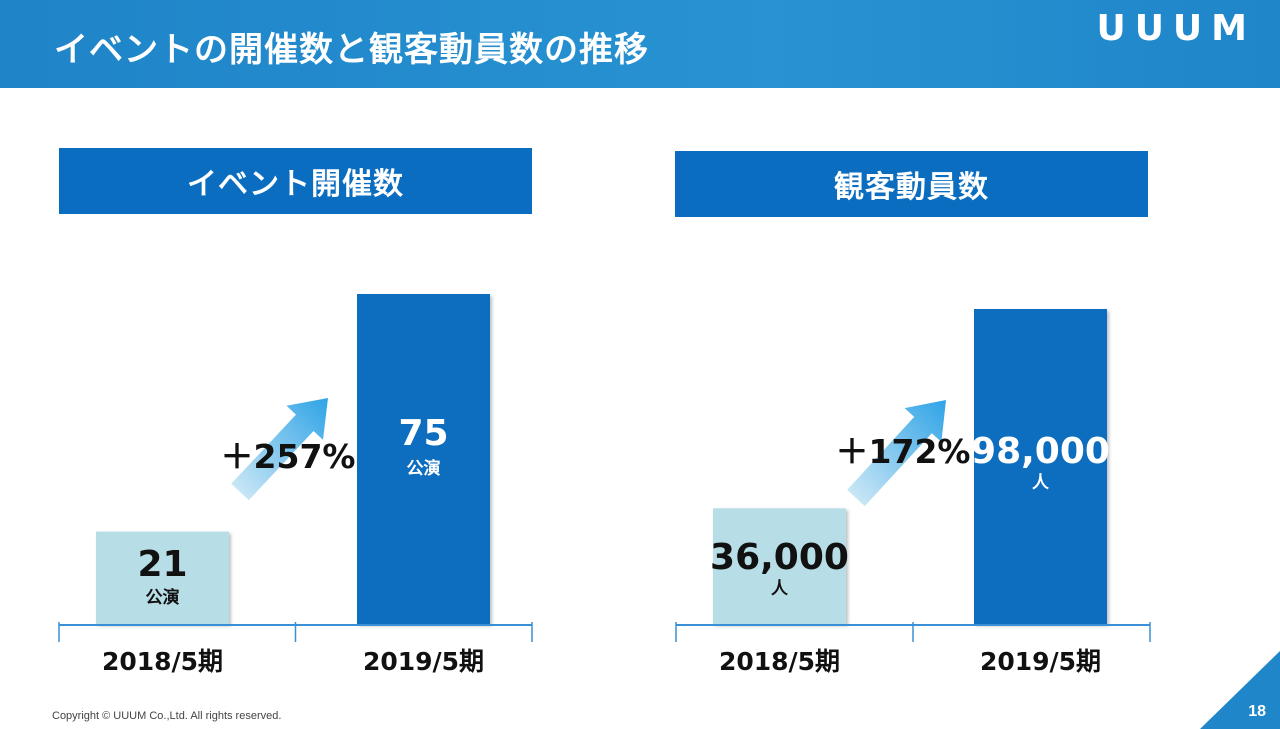  Describe the element at coordinates (780, 589) in the screenshot. I see `data-unit-prev: 人` at that location.